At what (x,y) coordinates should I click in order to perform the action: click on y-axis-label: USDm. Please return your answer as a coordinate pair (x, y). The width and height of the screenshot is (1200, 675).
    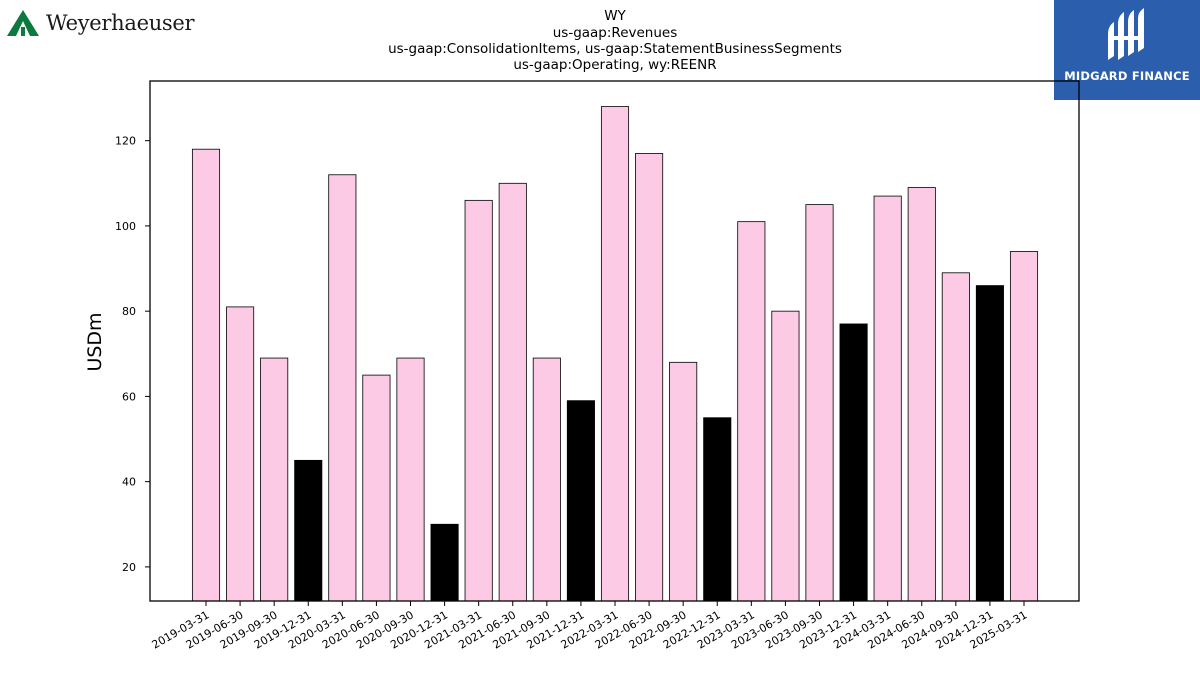
    Looking at the image, I should click on (95, 341).